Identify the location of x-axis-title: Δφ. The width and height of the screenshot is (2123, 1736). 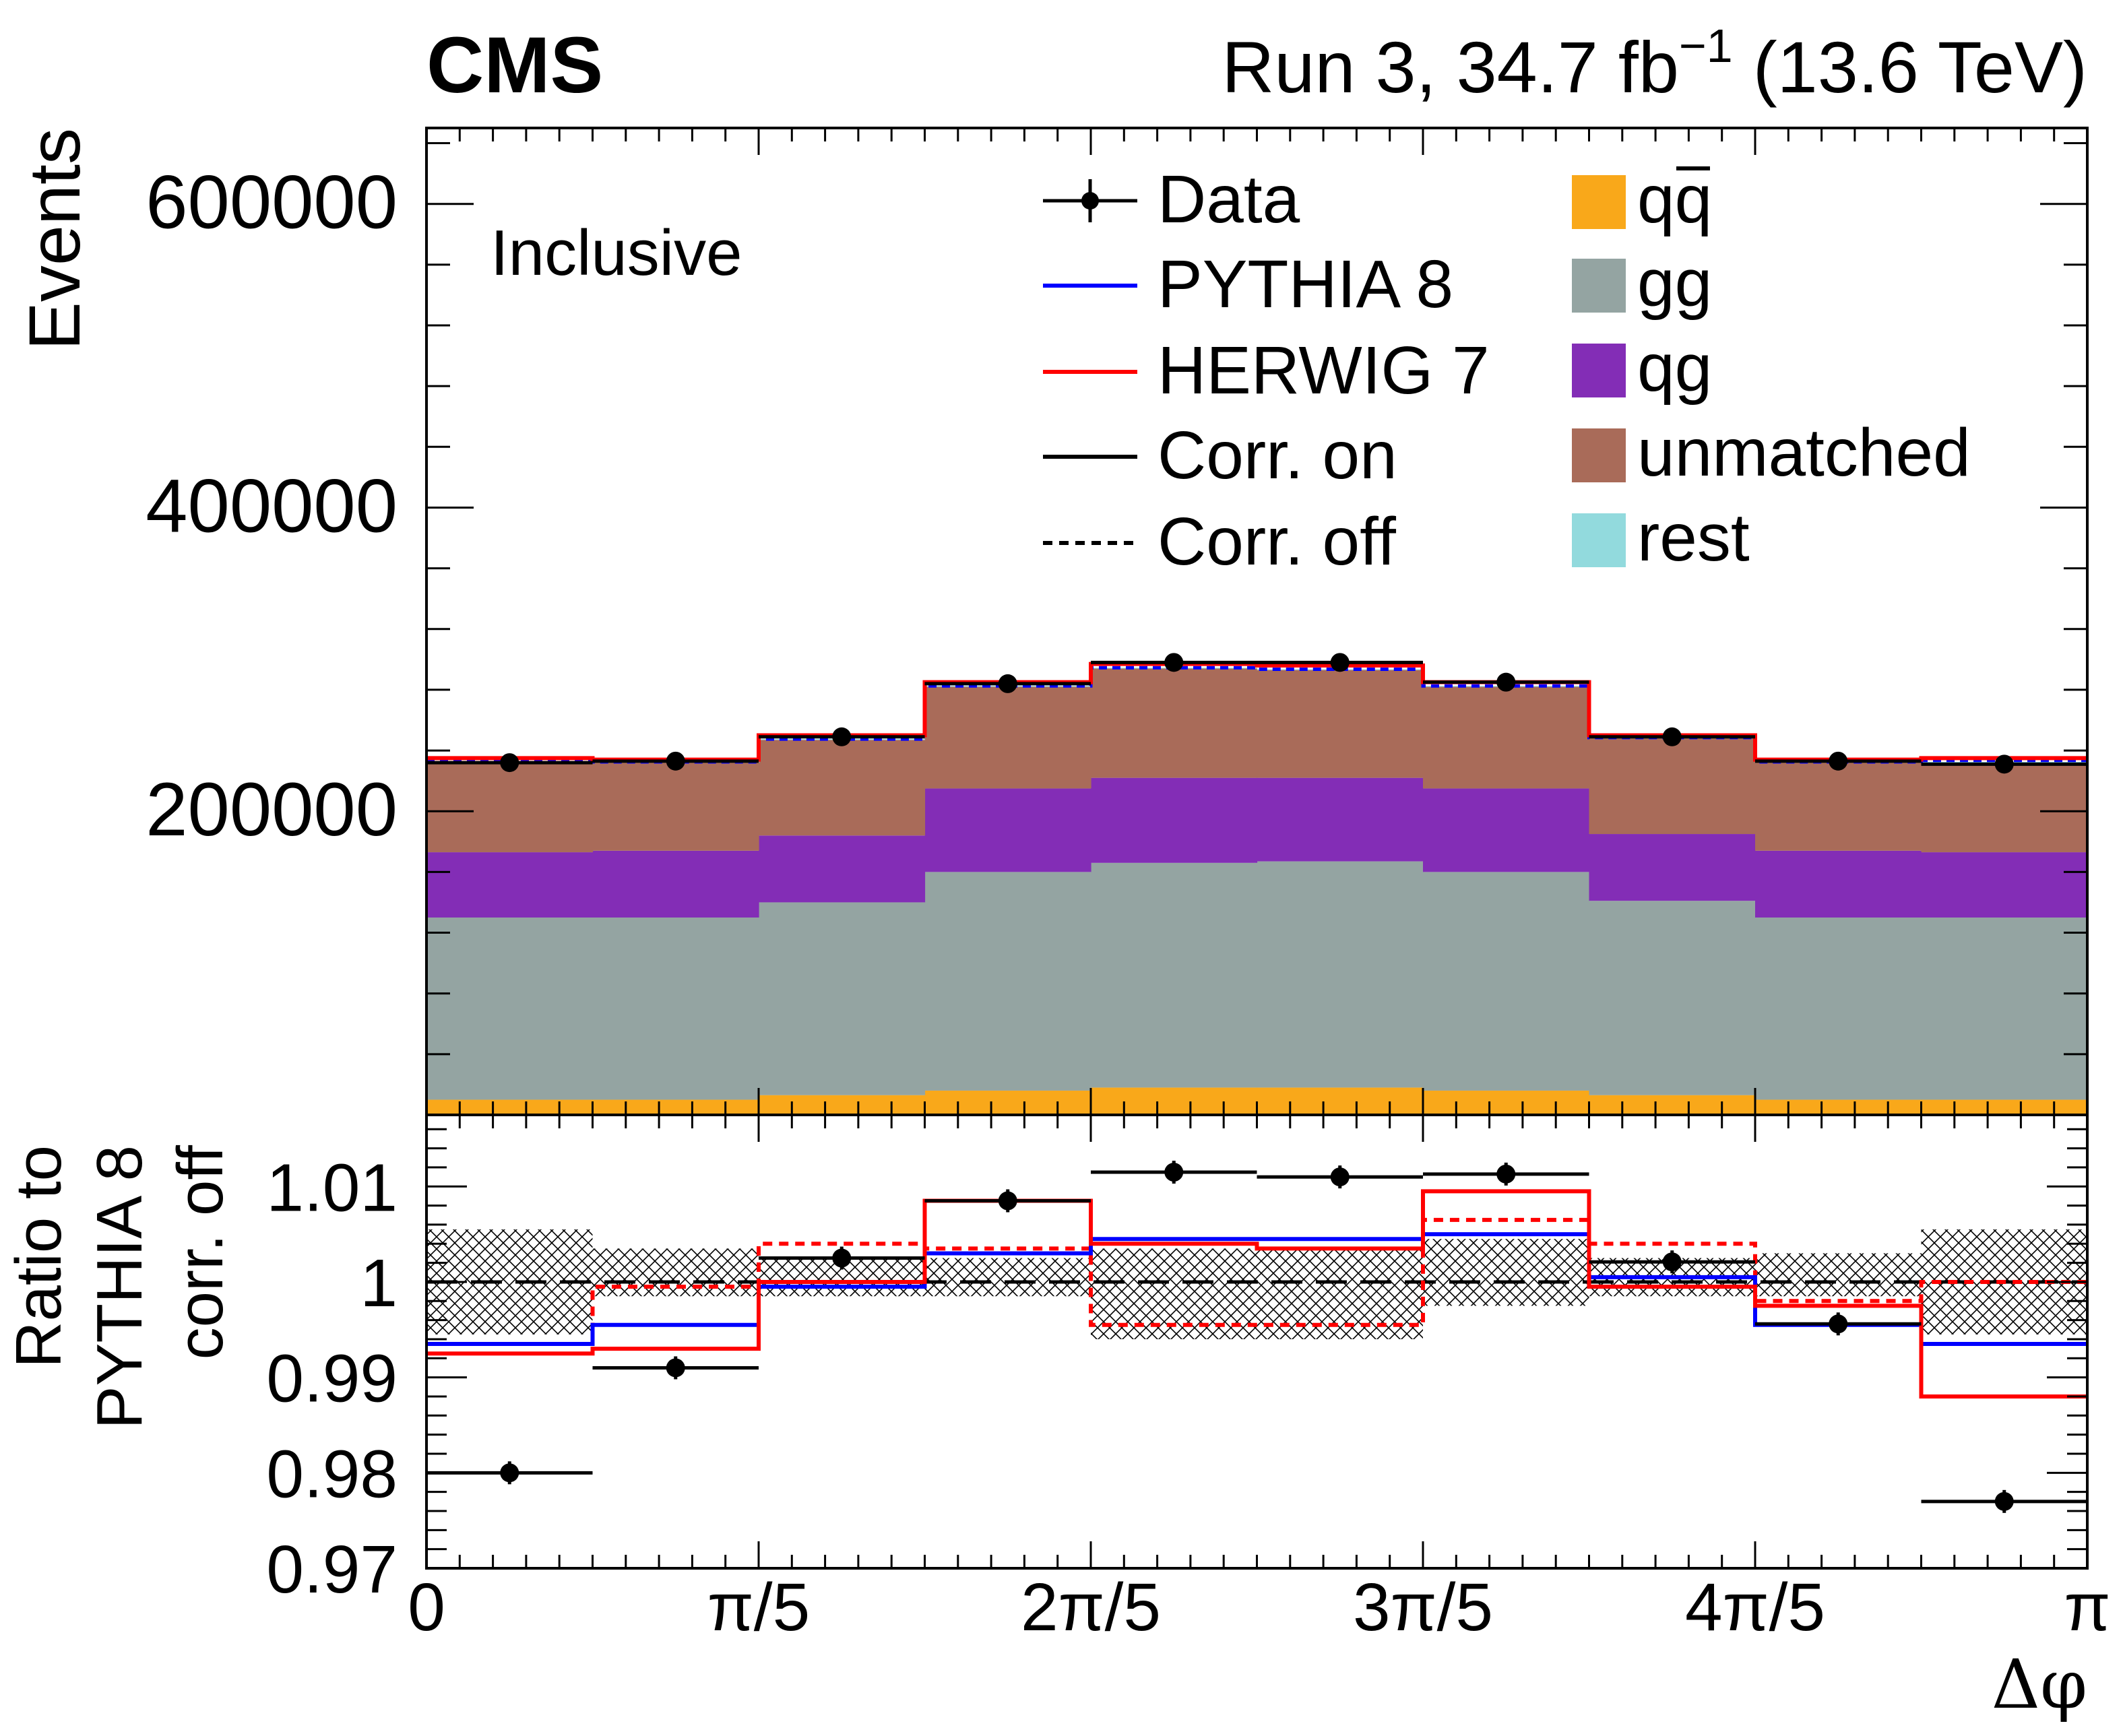
(2039, 1684).